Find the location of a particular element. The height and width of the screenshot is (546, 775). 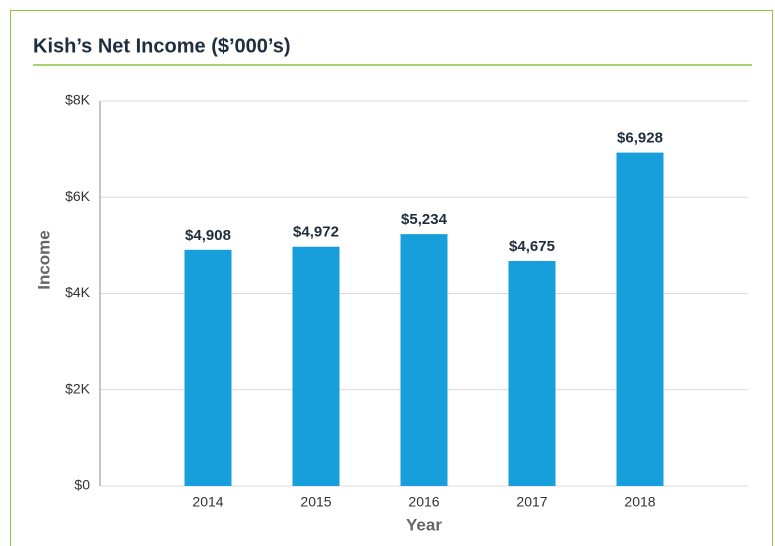

x-axis-title: Year is located at coordinates (424, 524).